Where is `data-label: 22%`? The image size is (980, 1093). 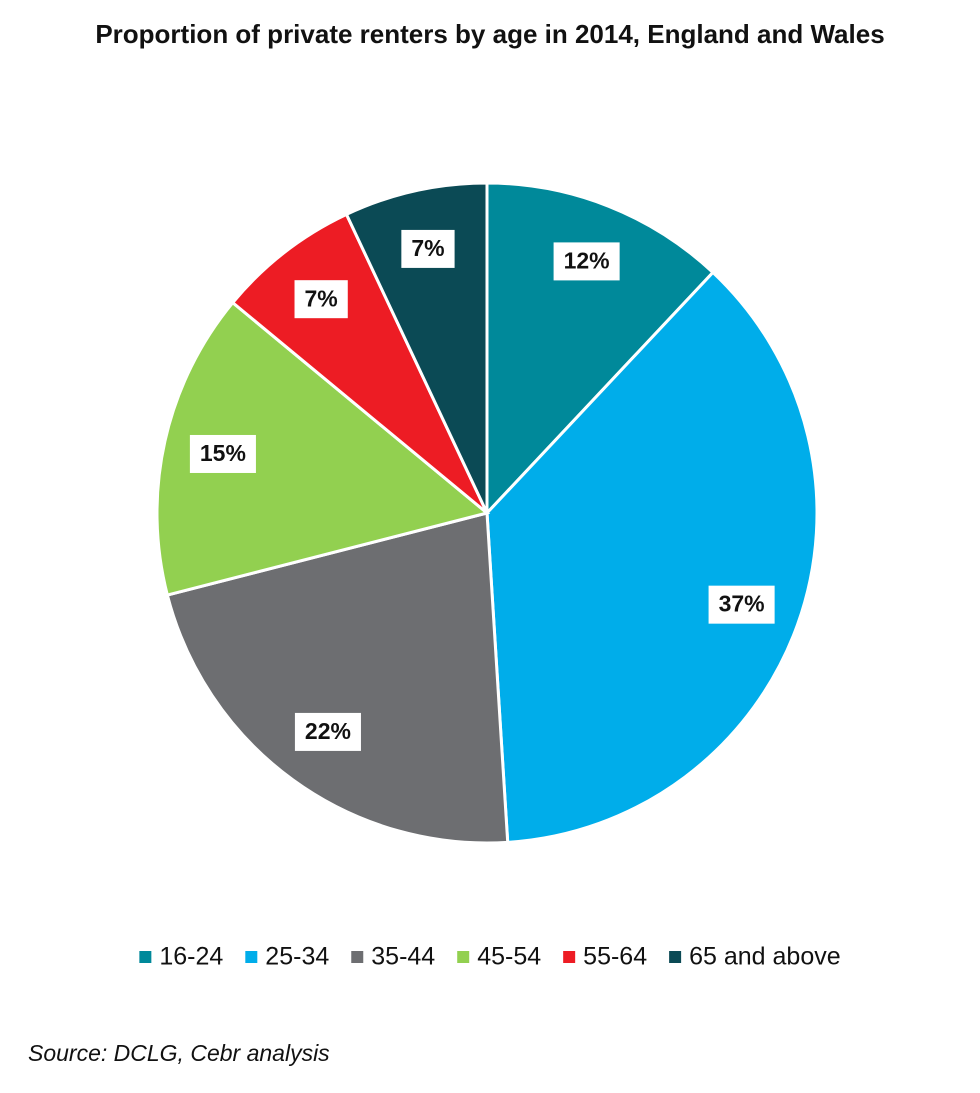 data-label: 22% is located at coordinates (328, 731).